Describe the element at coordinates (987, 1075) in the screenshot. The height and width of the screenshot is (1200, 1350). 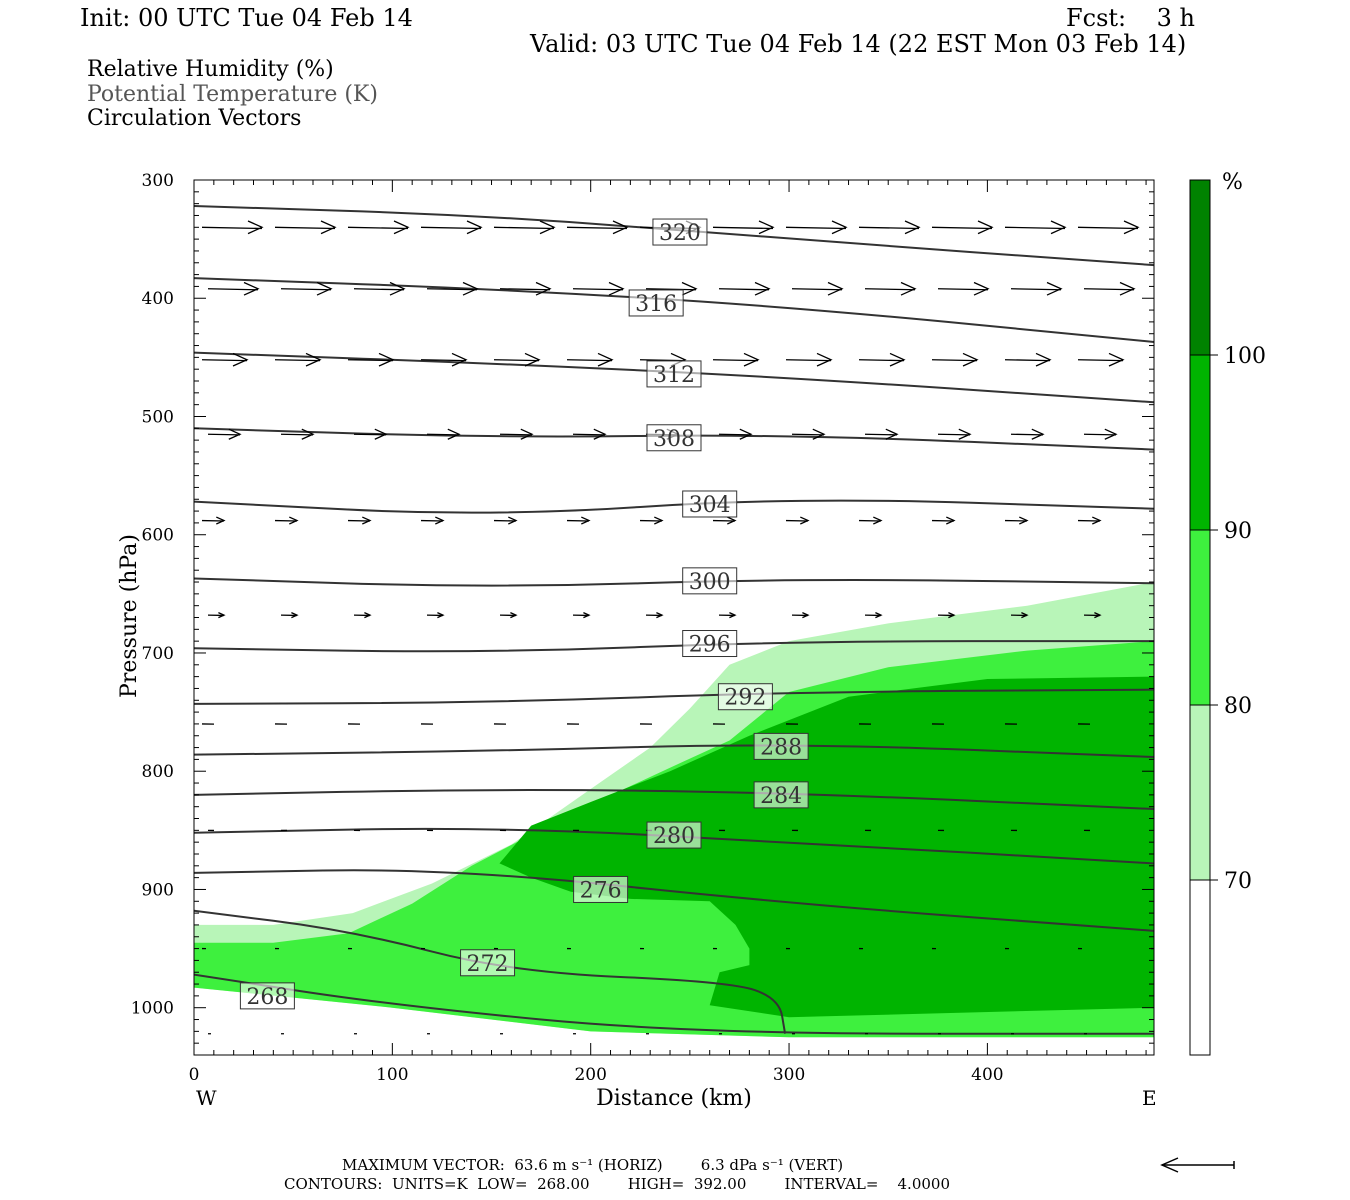
I see `x-tick-label: 400` at that location.